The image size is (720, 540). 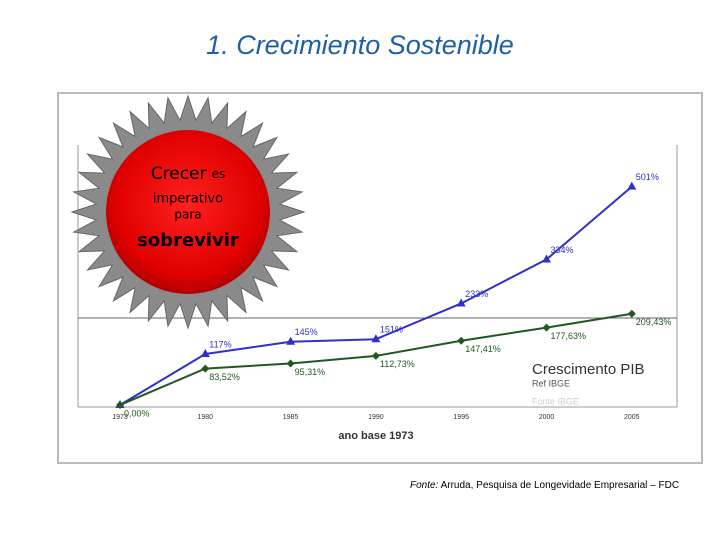 What do you see at coordinates (206, 417) in the screenshot?
I see `x-tick-label: 1980` at bounding box center [206, 417].